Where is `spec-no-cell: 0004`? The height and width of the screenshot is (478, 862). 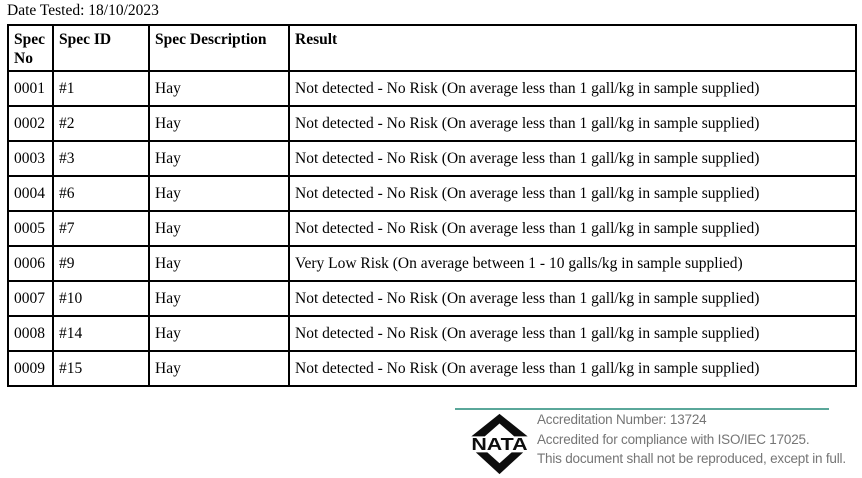
spec-no-cell: 0004 is located at coordinates (30, 193).